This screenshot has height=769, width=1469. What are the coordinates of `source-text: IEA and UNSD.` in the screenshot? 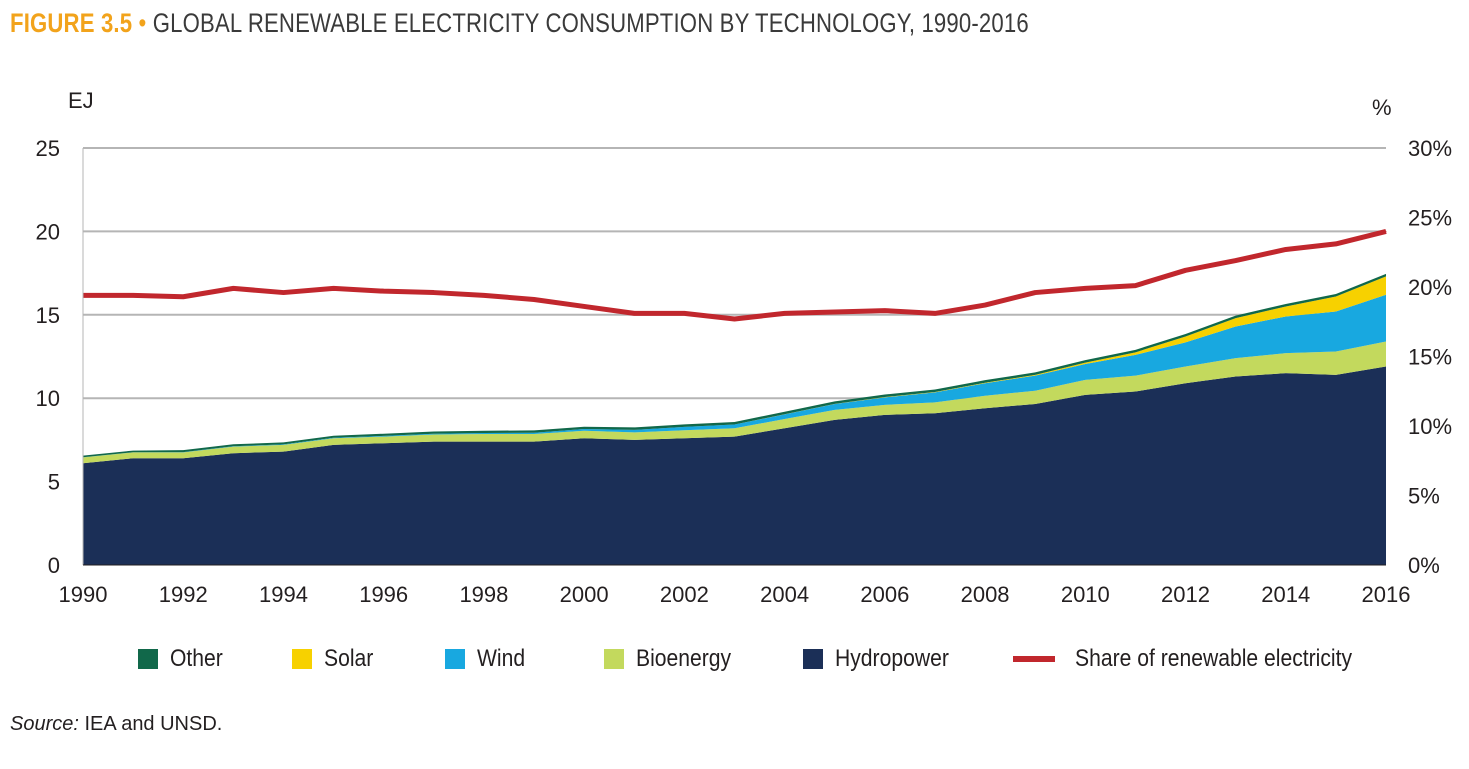 It's located at (153, 724).